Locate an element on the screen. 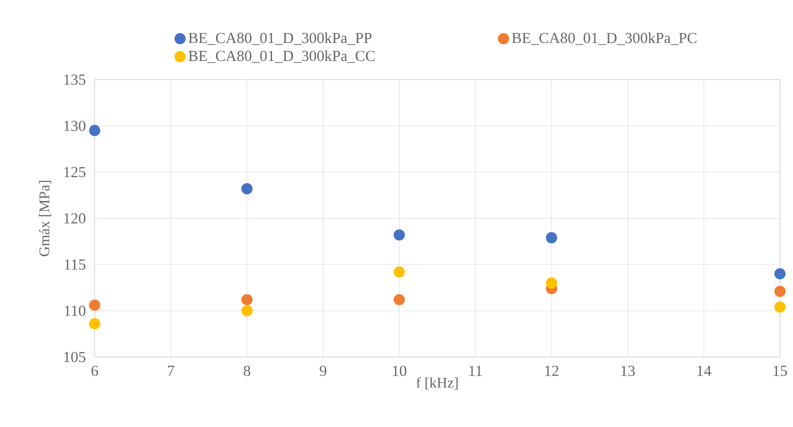 Image resolution: width=793 pixels, height=427 pixels. x-tick-label: 13 is located at coordinates (628, 371).